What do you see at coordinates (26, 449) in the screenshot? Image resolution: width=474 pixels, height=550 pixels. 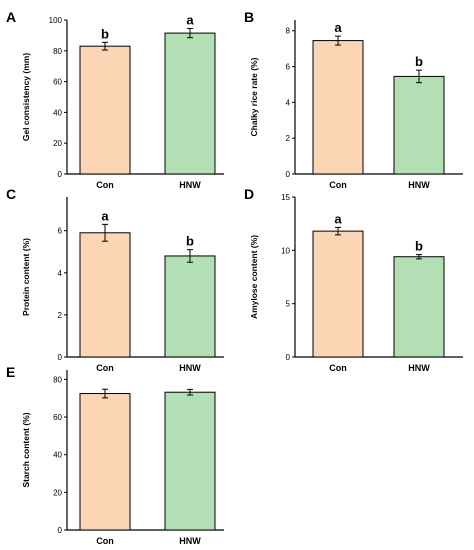 I see `y-axis-label: Starch content (%)` at bounding box center [26, 449].